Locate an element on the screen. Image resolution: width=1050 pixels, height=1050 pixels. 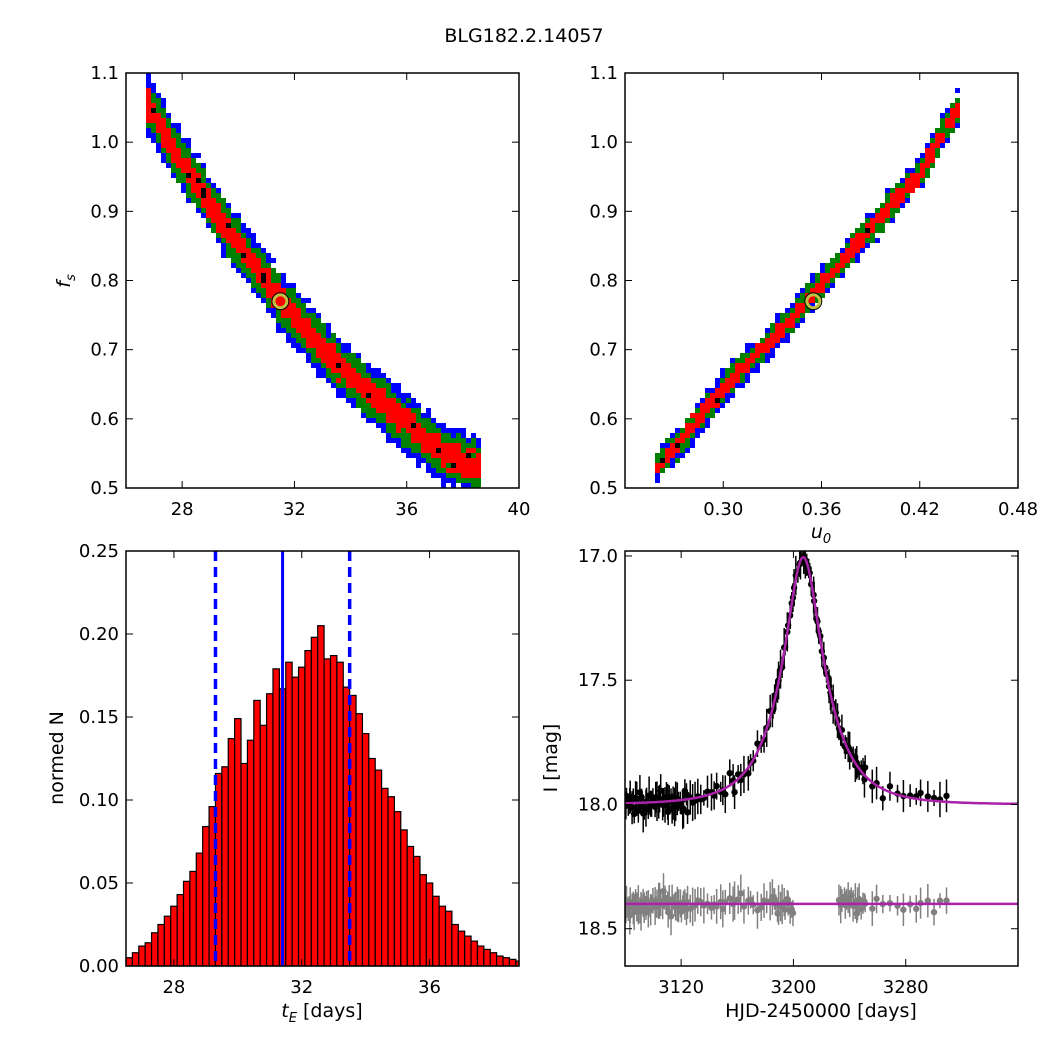
y-tick-label: 17.0 is located at coordinates (598, 556).